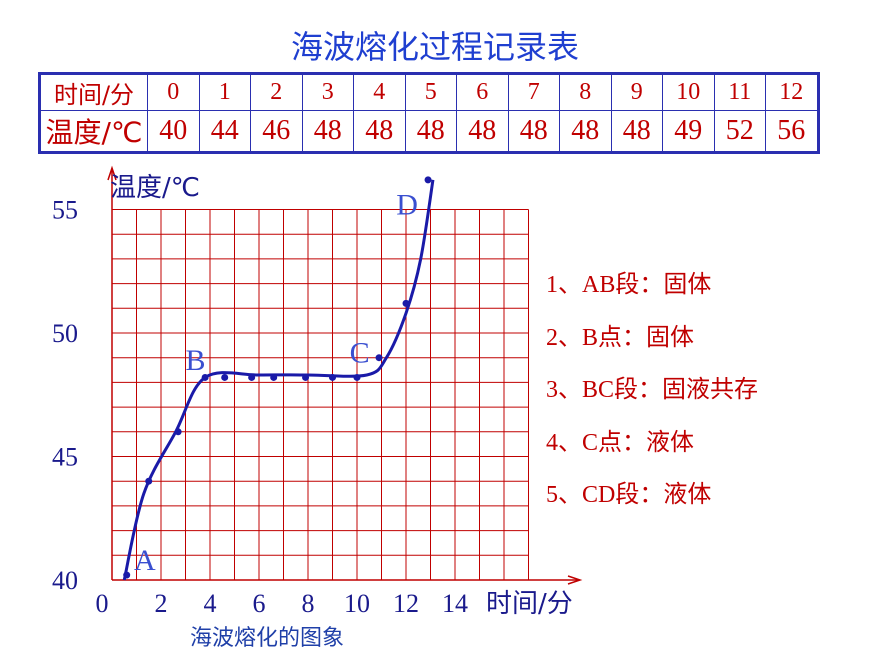  What do you see at coordinates (533, 92) in the screenshot?
I see `time-cell: 7` at bounding box center [533, 92].